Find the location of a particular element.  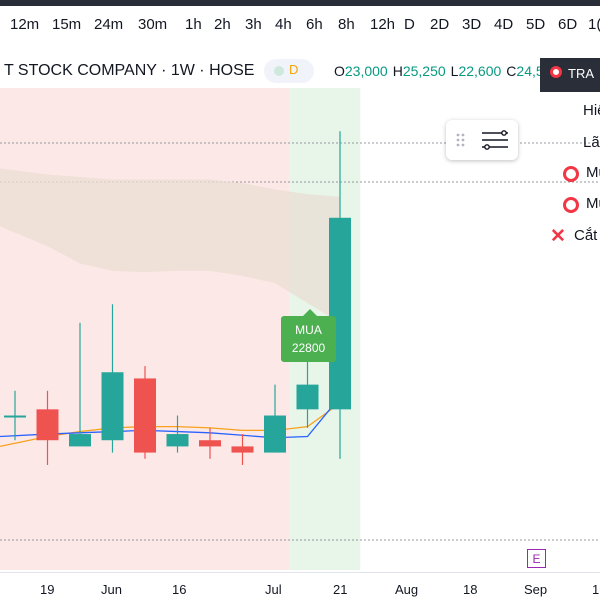

interval-4: 1h is located at coordinates (193, 24).